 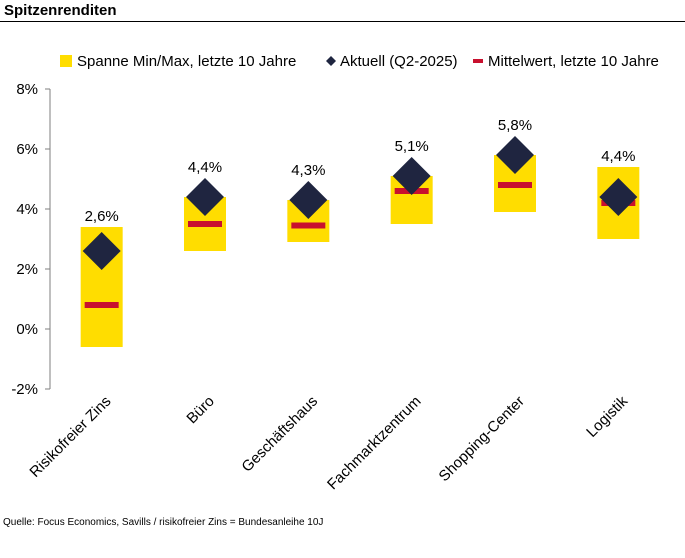 What do you see at coordinates (200, 410) in the screenshot?
I see `x-tick-label: Büro` at bounding box center [200, 410].